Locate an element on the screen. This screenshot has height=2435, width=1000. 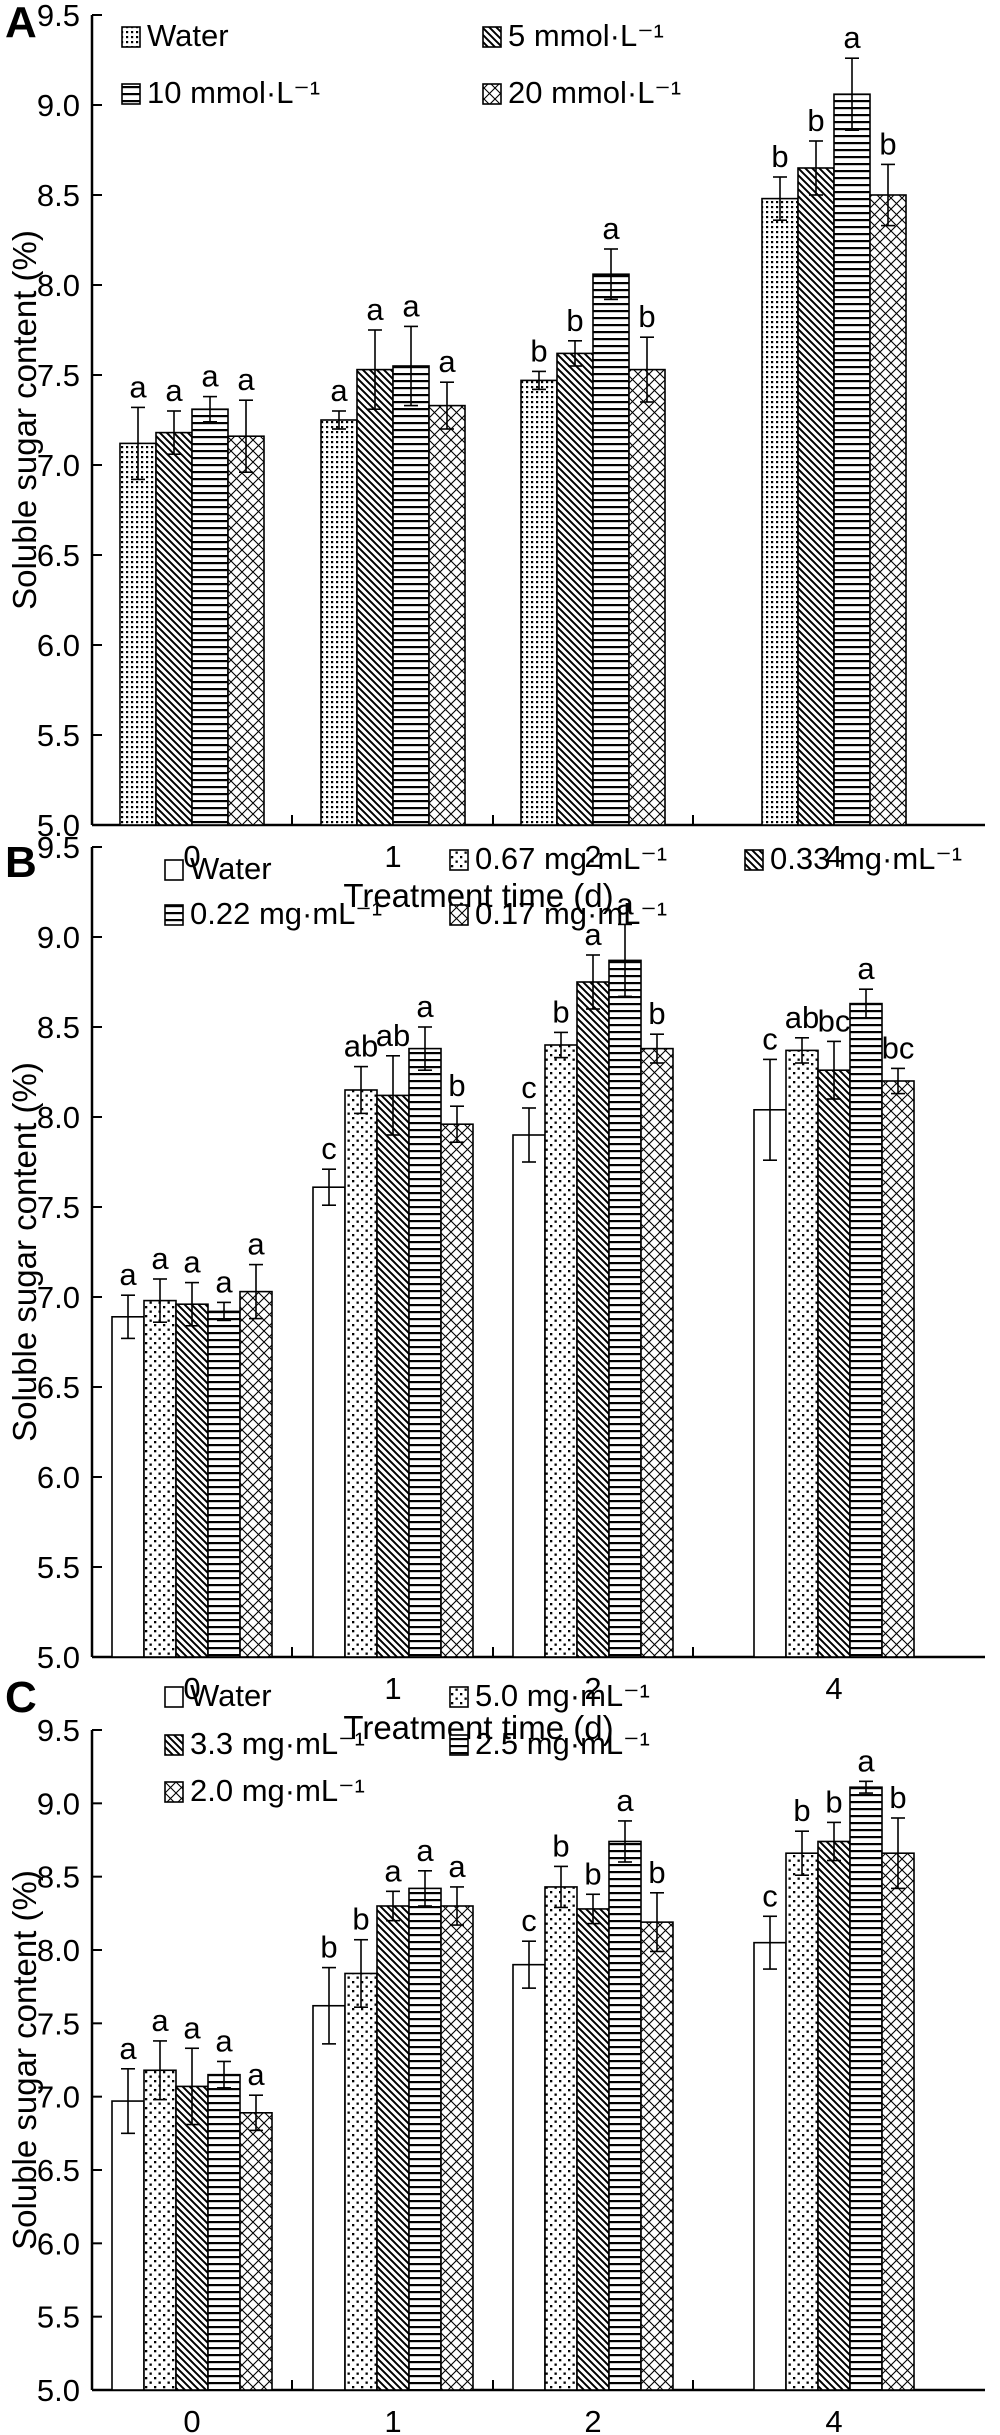
legend-label: 20 mmol·L⁻¹ is located at coordinates (594, 92).